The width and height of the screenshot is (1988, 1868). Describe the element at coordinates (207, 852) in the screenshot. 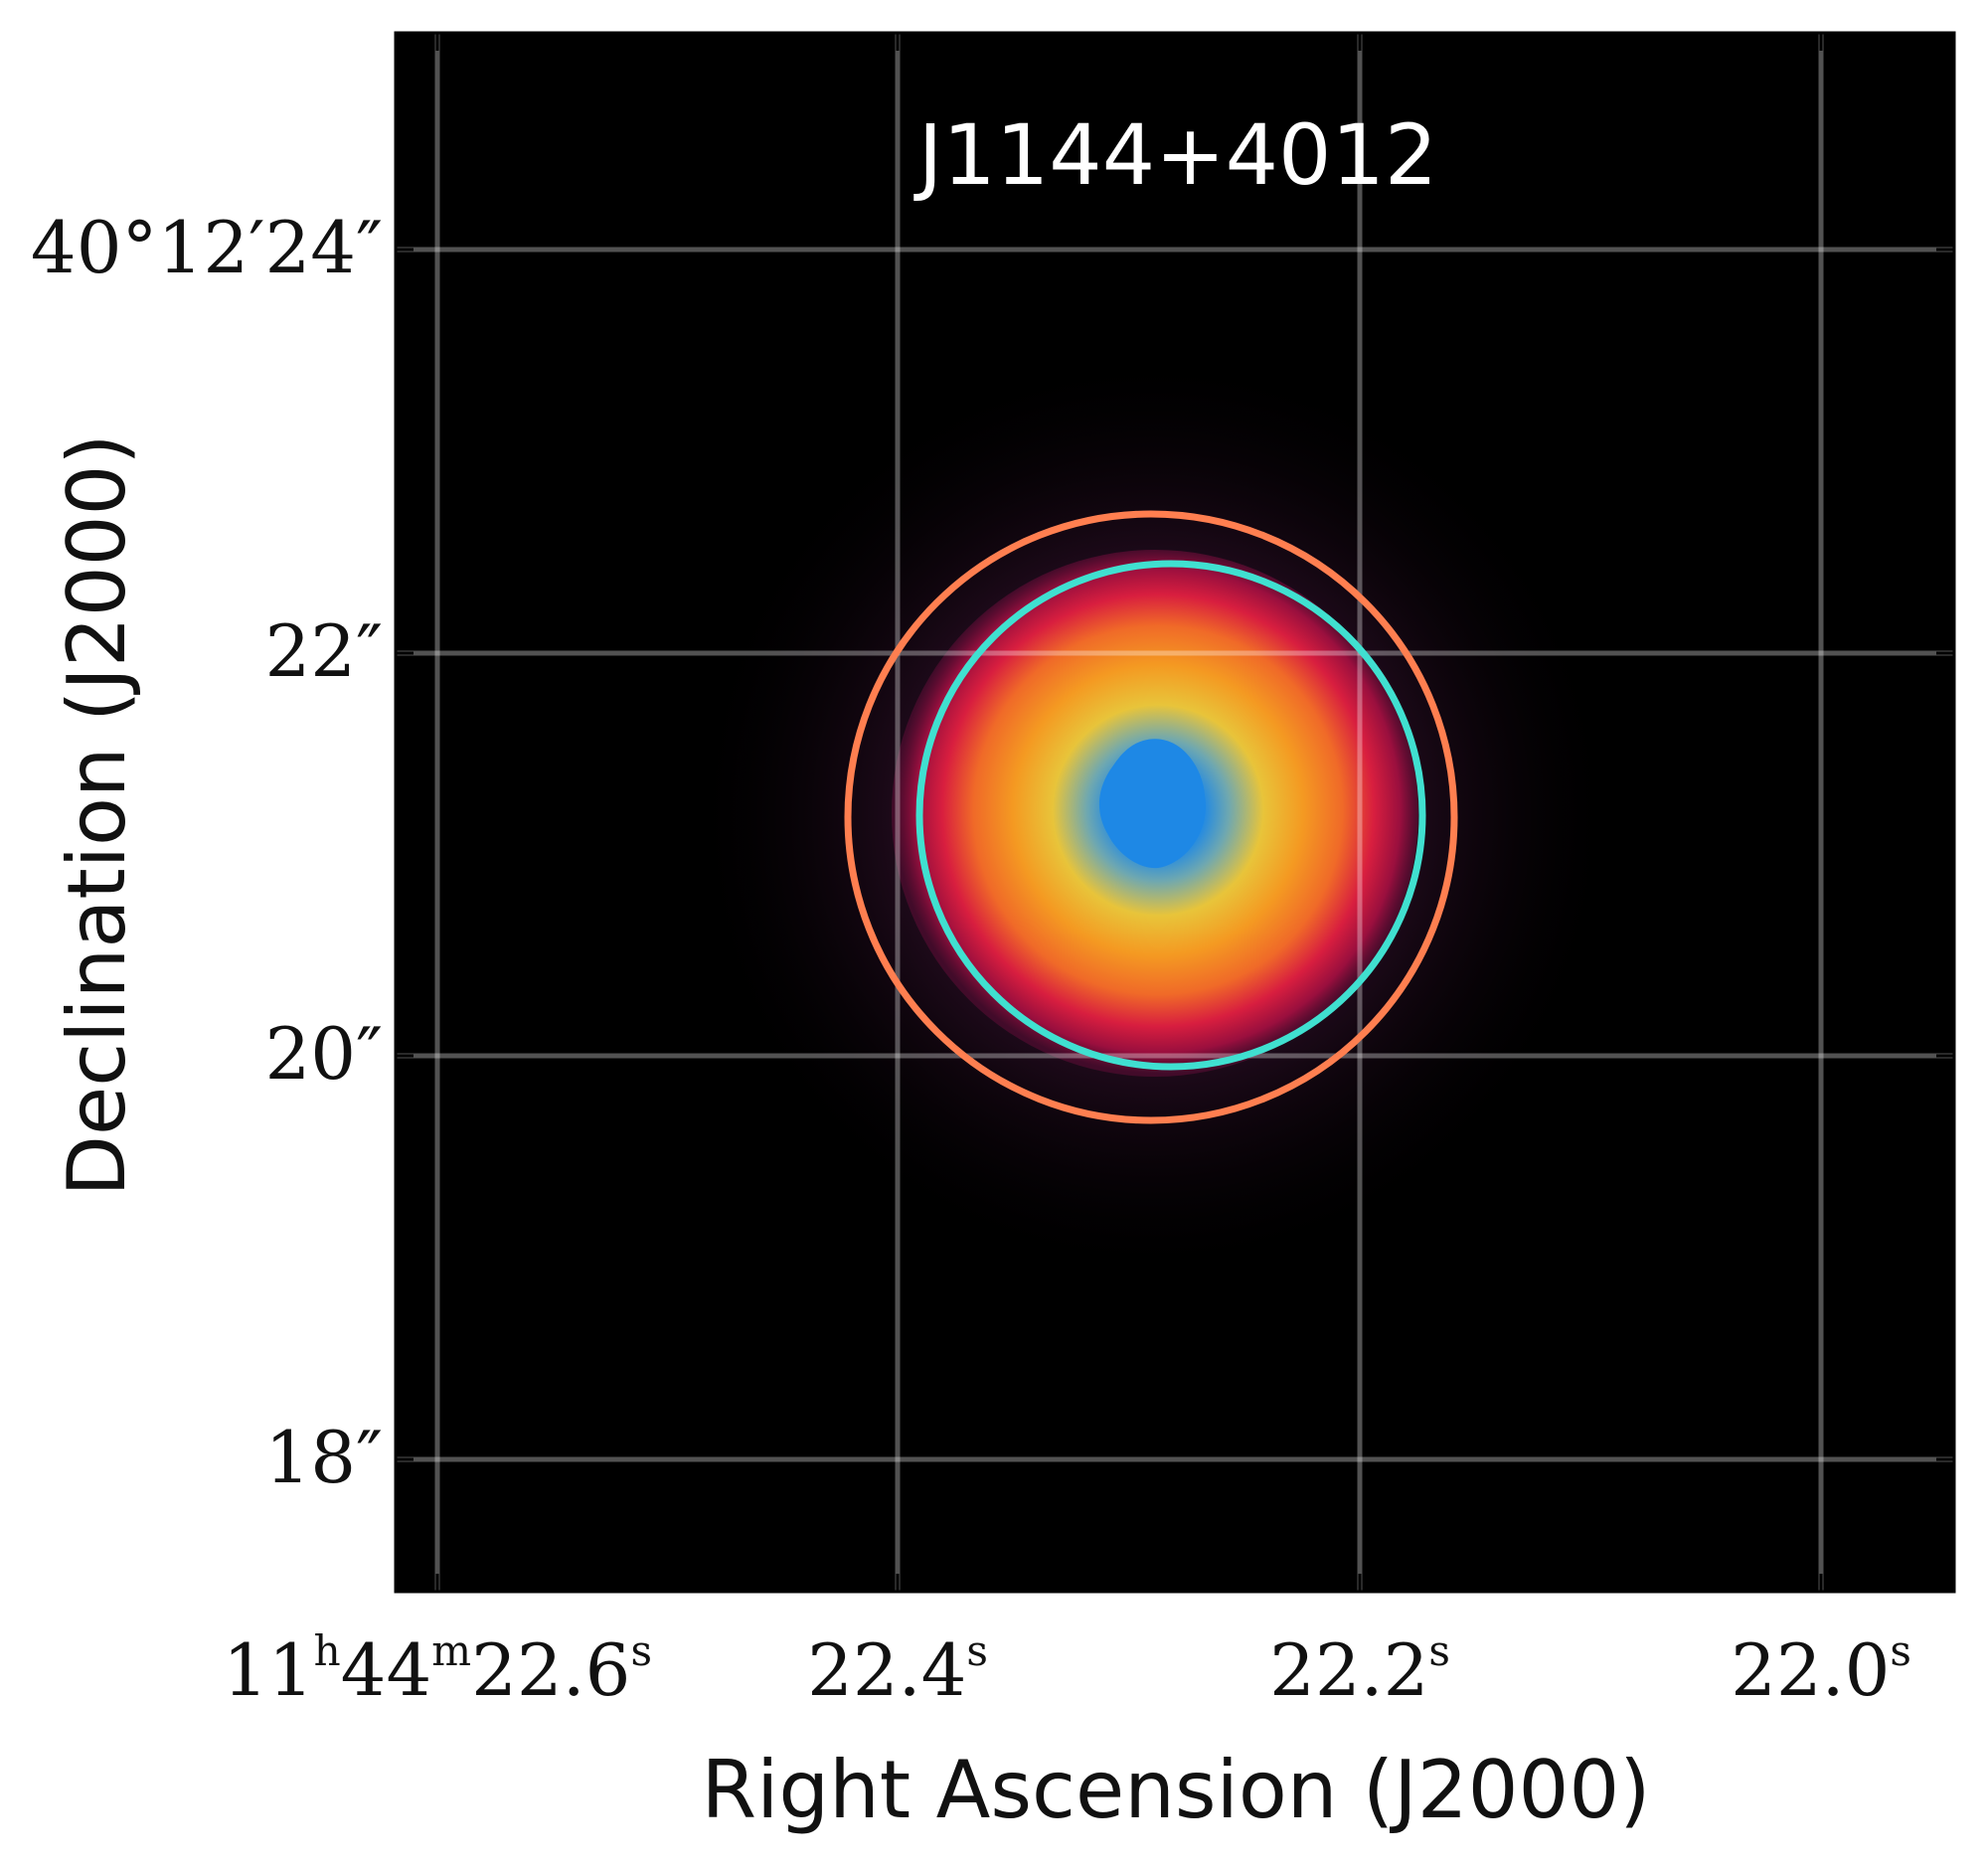

I see `y-tick-labels: 40°12′24″ 22″ 20″ 18″` at that location.